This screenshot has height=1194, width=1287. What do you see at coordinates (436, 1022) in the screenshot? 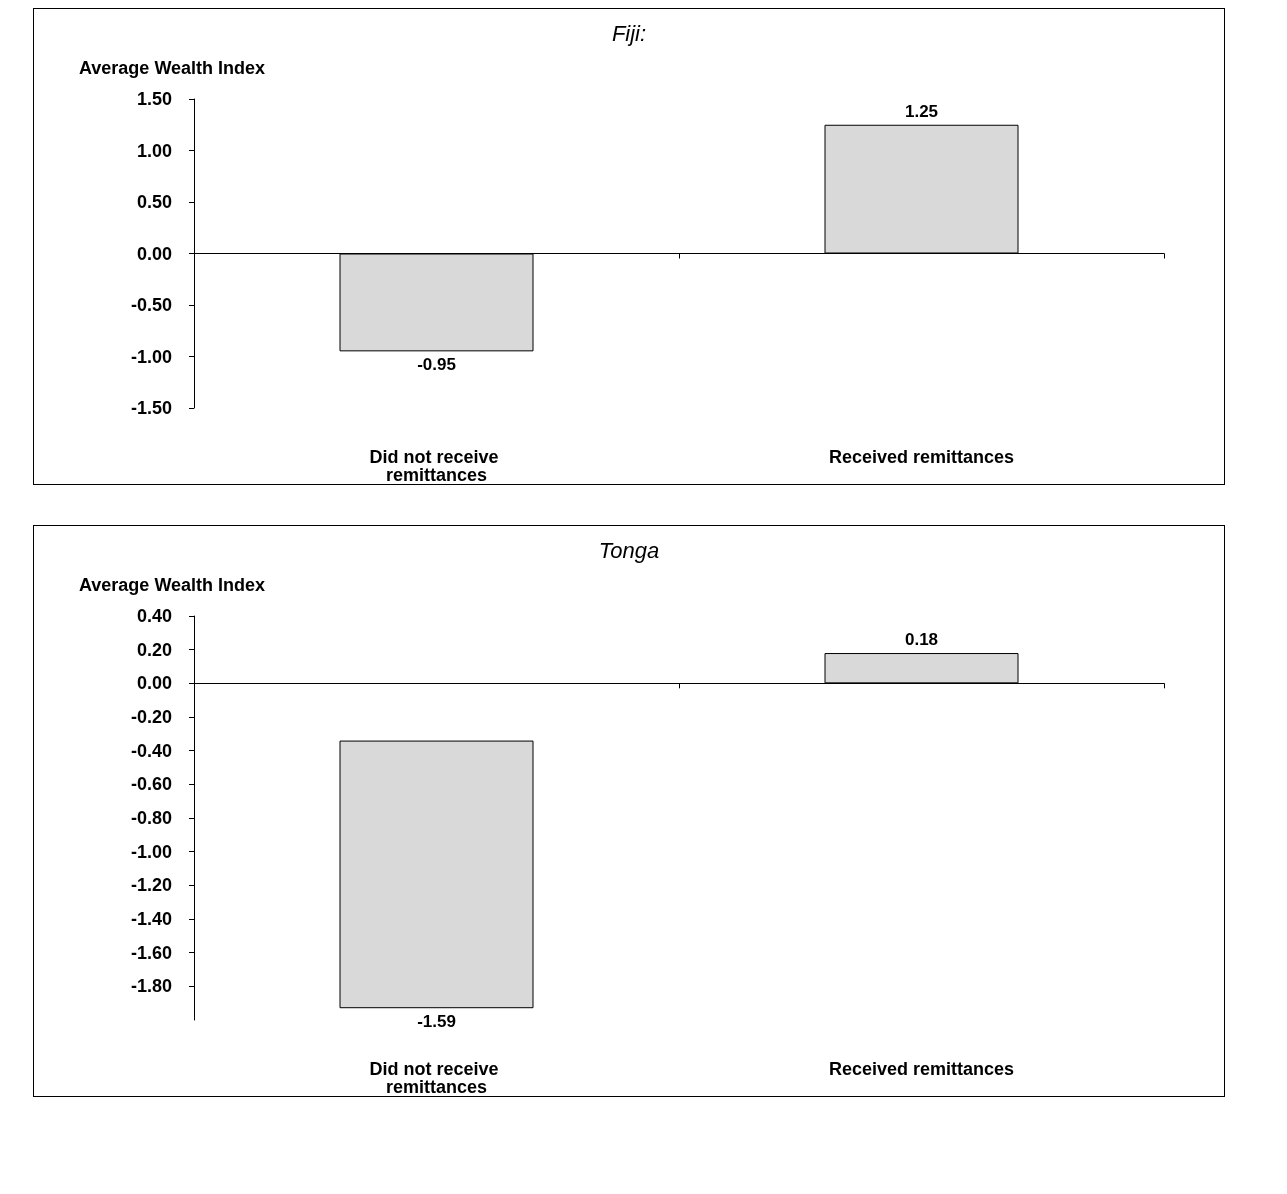
I see `data-label: -1.59` at bounding box center [436, 1022].